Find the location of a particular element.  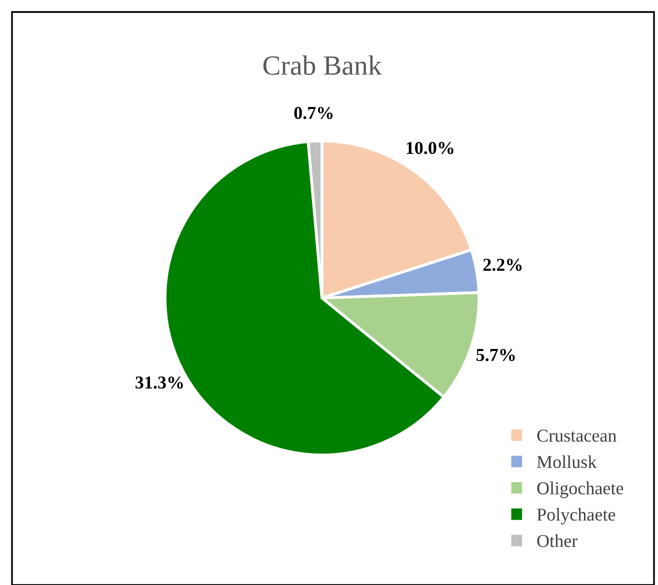

data-label: 10.0% is located at coordinates (430, 148).